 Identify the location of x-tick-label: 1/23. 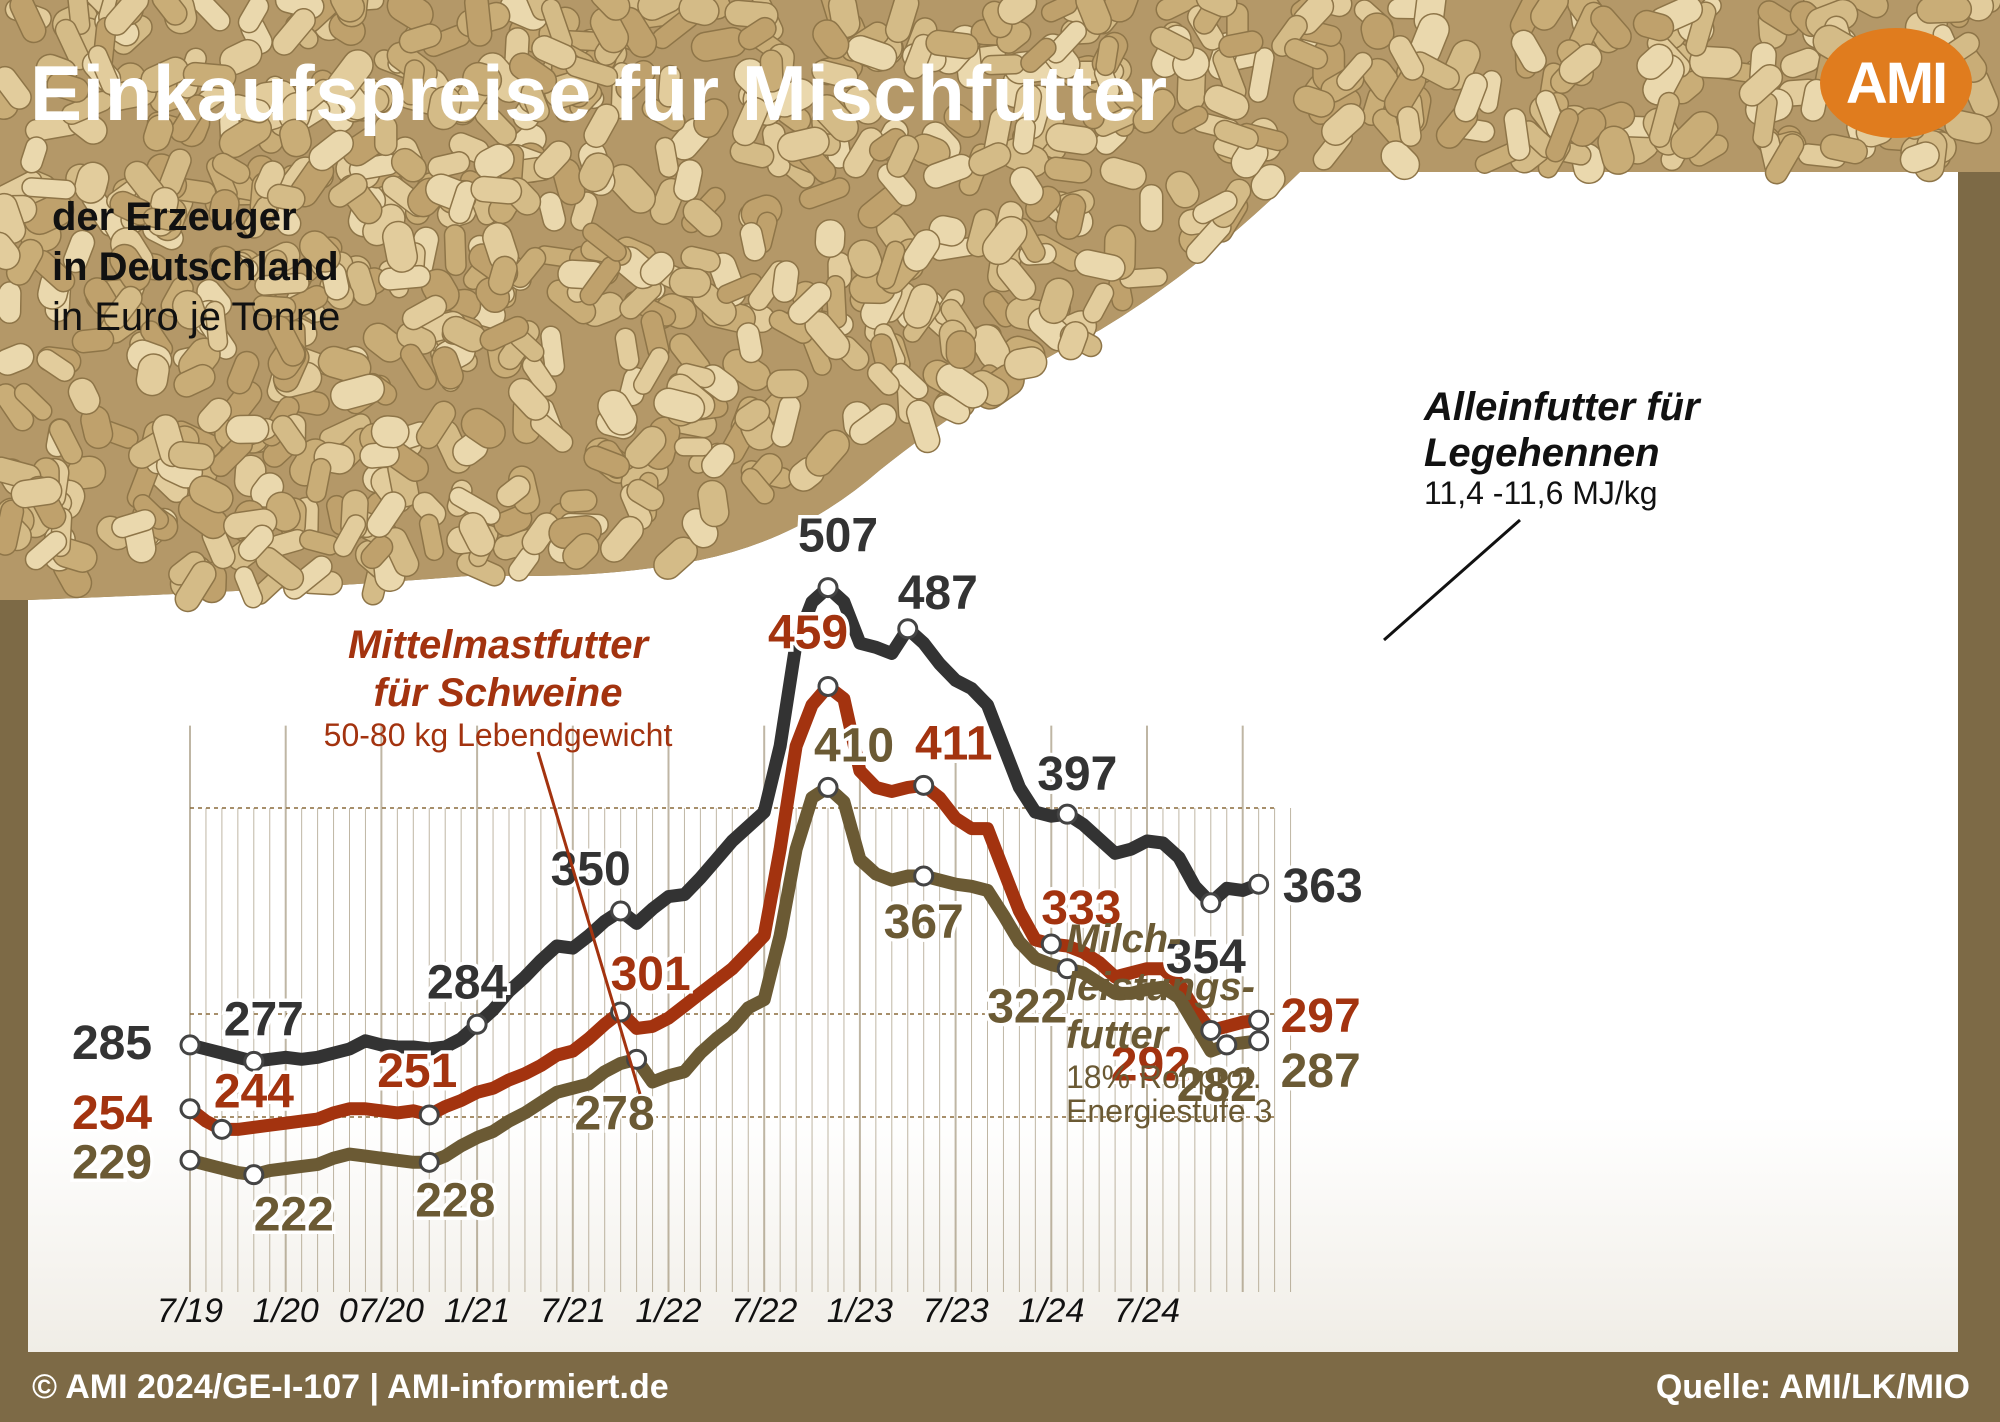
(860, 1311).